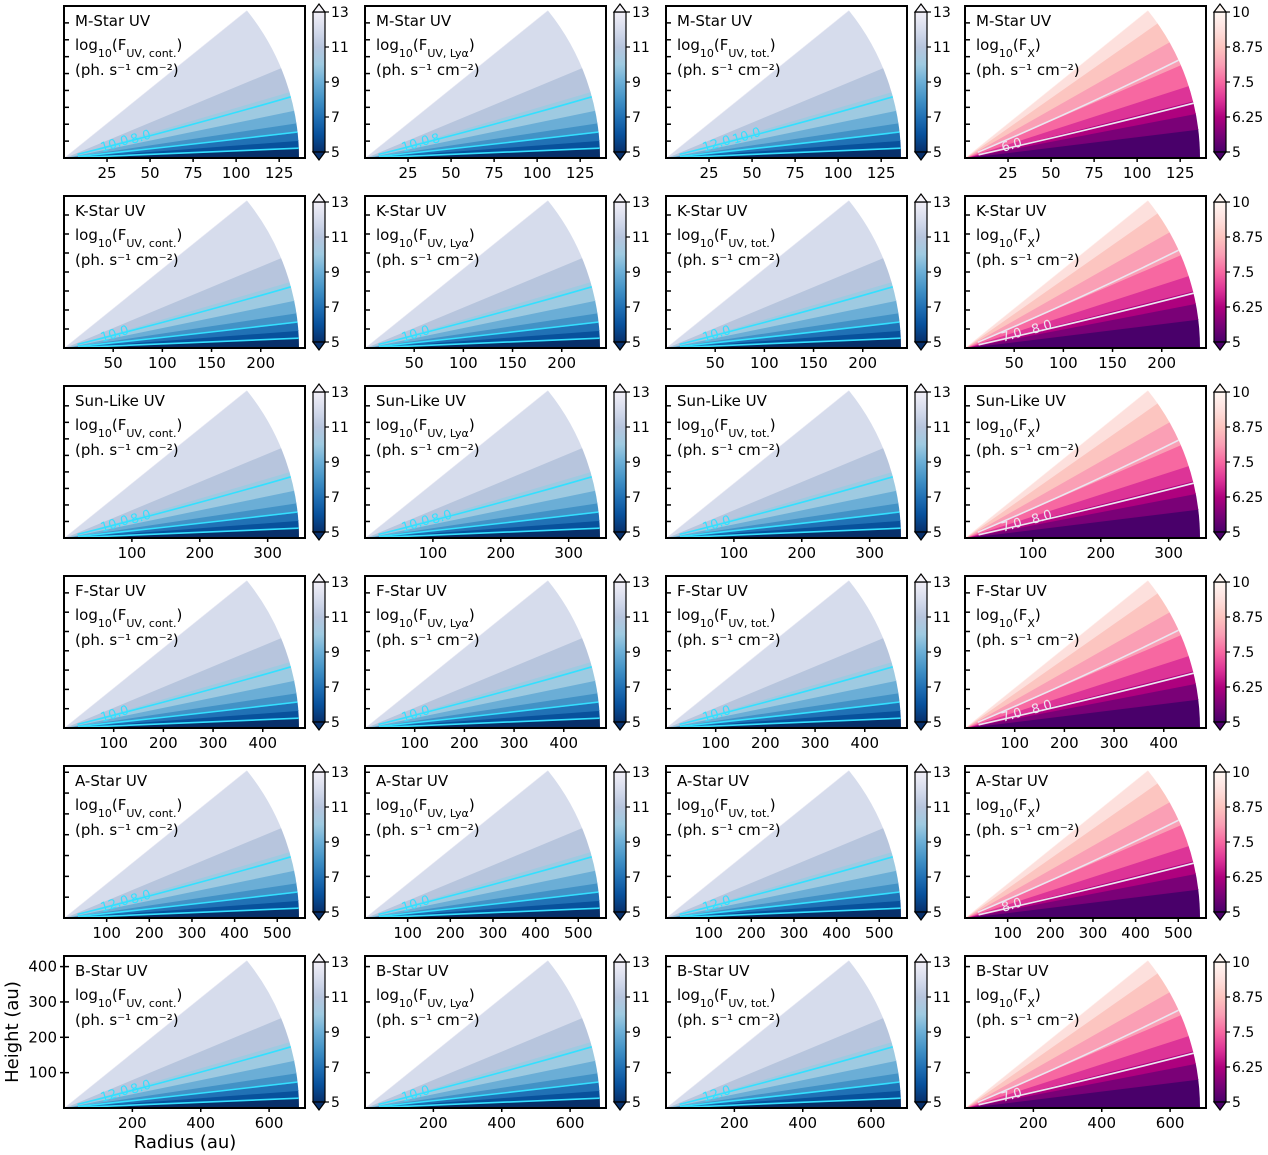 Image resolution: width=1268 pixels, height=1155 pixels. What do you see at coordinates (713, 971) in the screenshot?
I see `panel-title: B-Star UV` at bounding box center [713, 971].